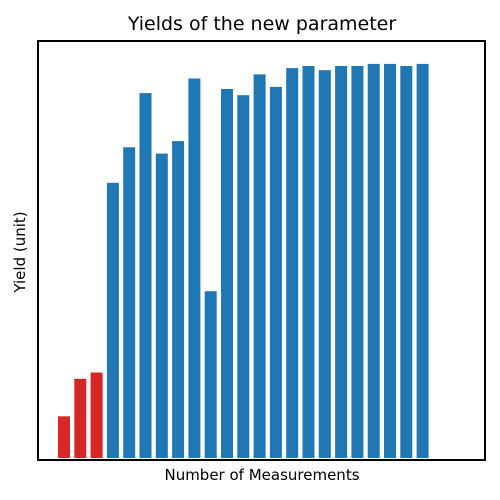 The width and height of the screenshot is (500, 500). What do you see at coordinates (262, 24) in the screenshot?
I see `chart-title: Yields of the new parameter` at bounding box center [262, 24].